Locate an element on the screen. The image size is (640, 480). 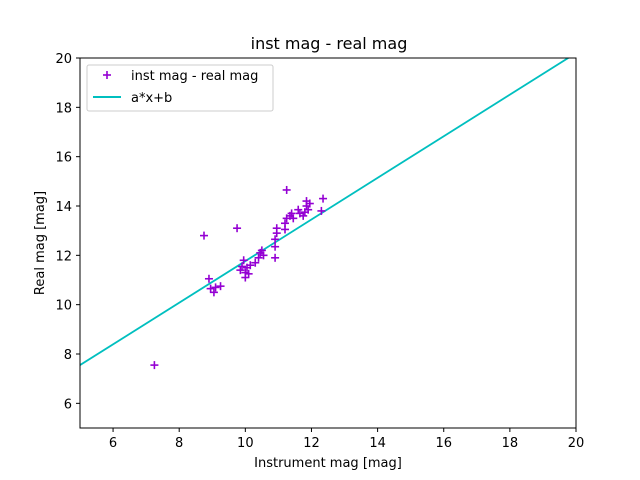
x-axis-label: Instrument mag [mag] is located at coordinates (328, 463).